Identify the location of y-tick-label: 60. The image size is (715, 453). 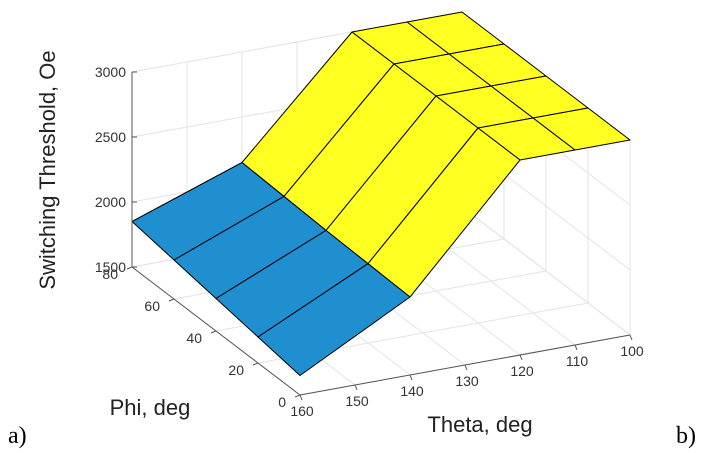
(152, 306).